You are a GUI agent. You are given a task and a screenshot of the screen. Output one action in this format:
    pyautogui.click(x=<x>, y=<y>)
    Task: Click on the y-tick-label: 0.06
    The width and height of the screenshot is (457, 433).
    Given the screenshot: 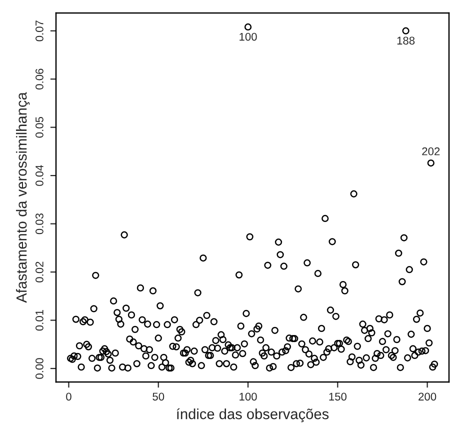 What is the action you would take?
    pyautogui.click(x=40, y=79)
    